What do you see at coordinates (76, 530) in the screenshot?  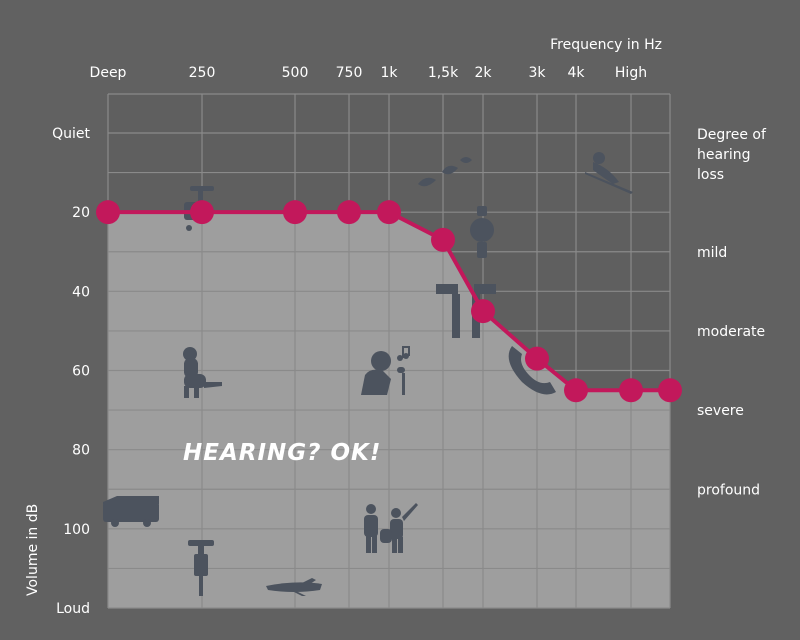 I see `y-tick-label: 100` at bounding box center [76, 530].